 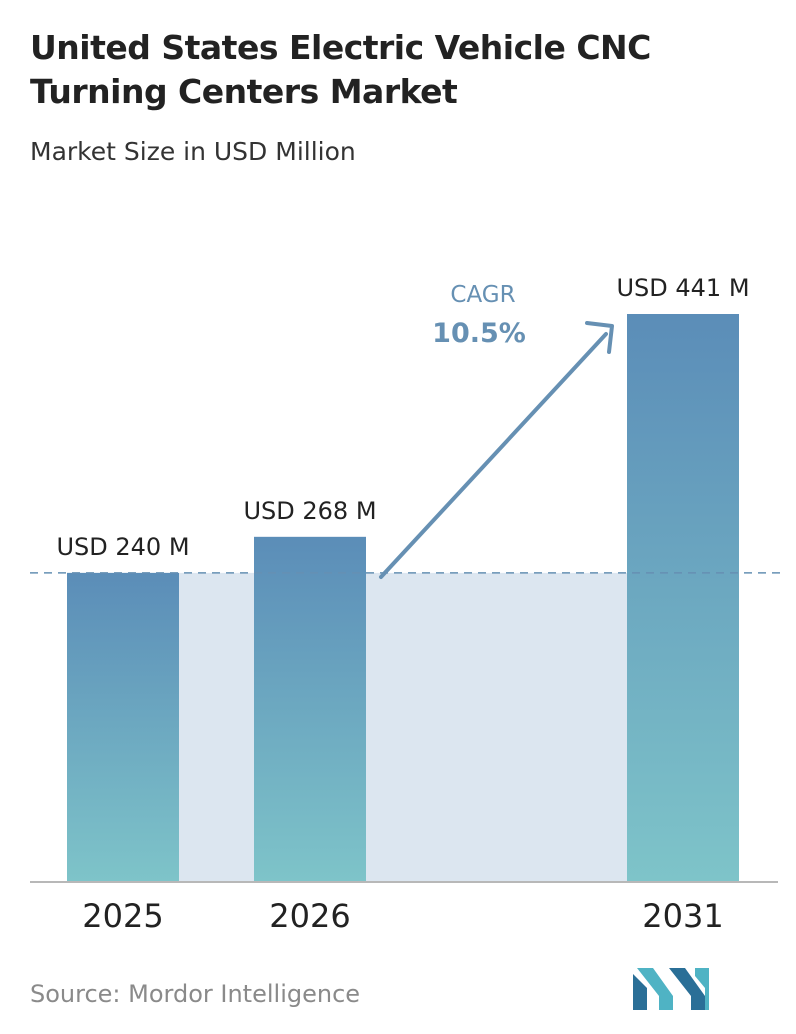 I want to click on cagr-label: CAGR, so click(x=482, y=295).